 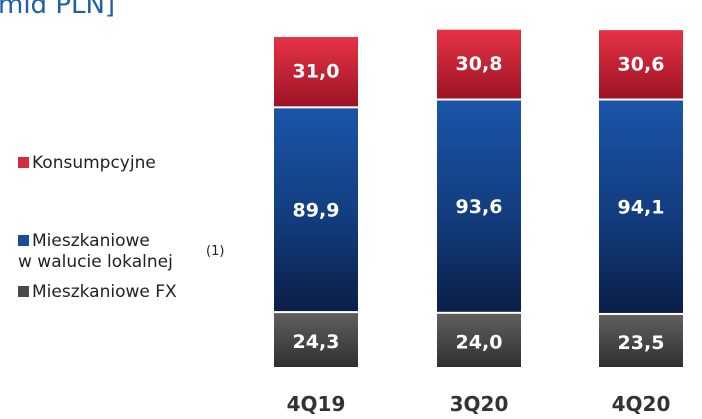 I want to click on bar-segment-3q20-fx, so click(x=479, y=340).